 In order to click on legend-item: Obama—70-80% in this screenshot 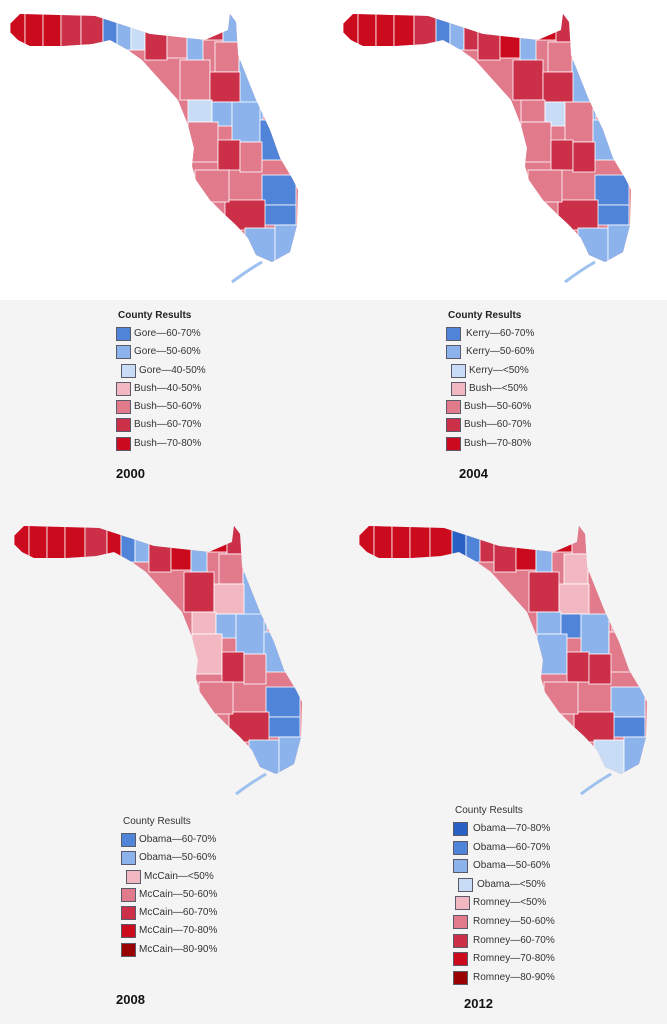, I will do `click(501, 829)`.